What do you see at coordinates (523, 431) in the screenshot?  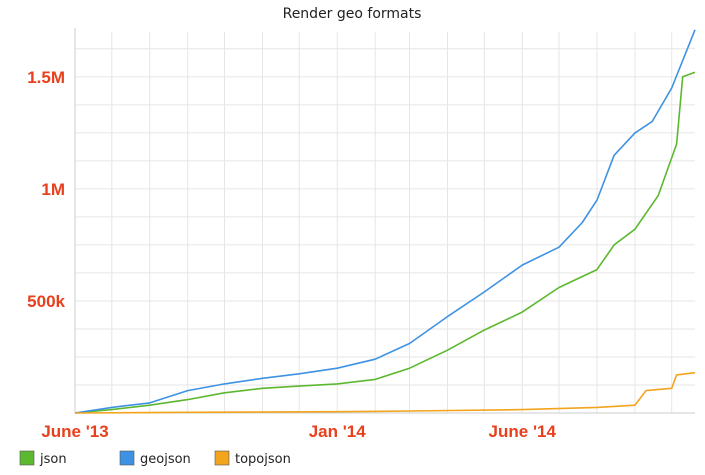 I see `x-tick-label: June '14` at bounding box center [523, 431].